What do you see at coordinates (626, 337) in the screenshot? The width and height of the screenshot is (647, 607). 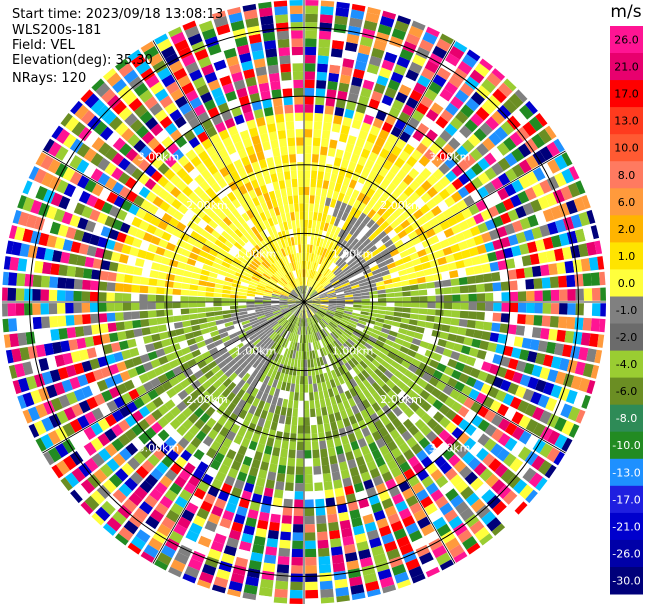 I see `colorbar-tick-label: -2.0` at bounding box center [626, 337].